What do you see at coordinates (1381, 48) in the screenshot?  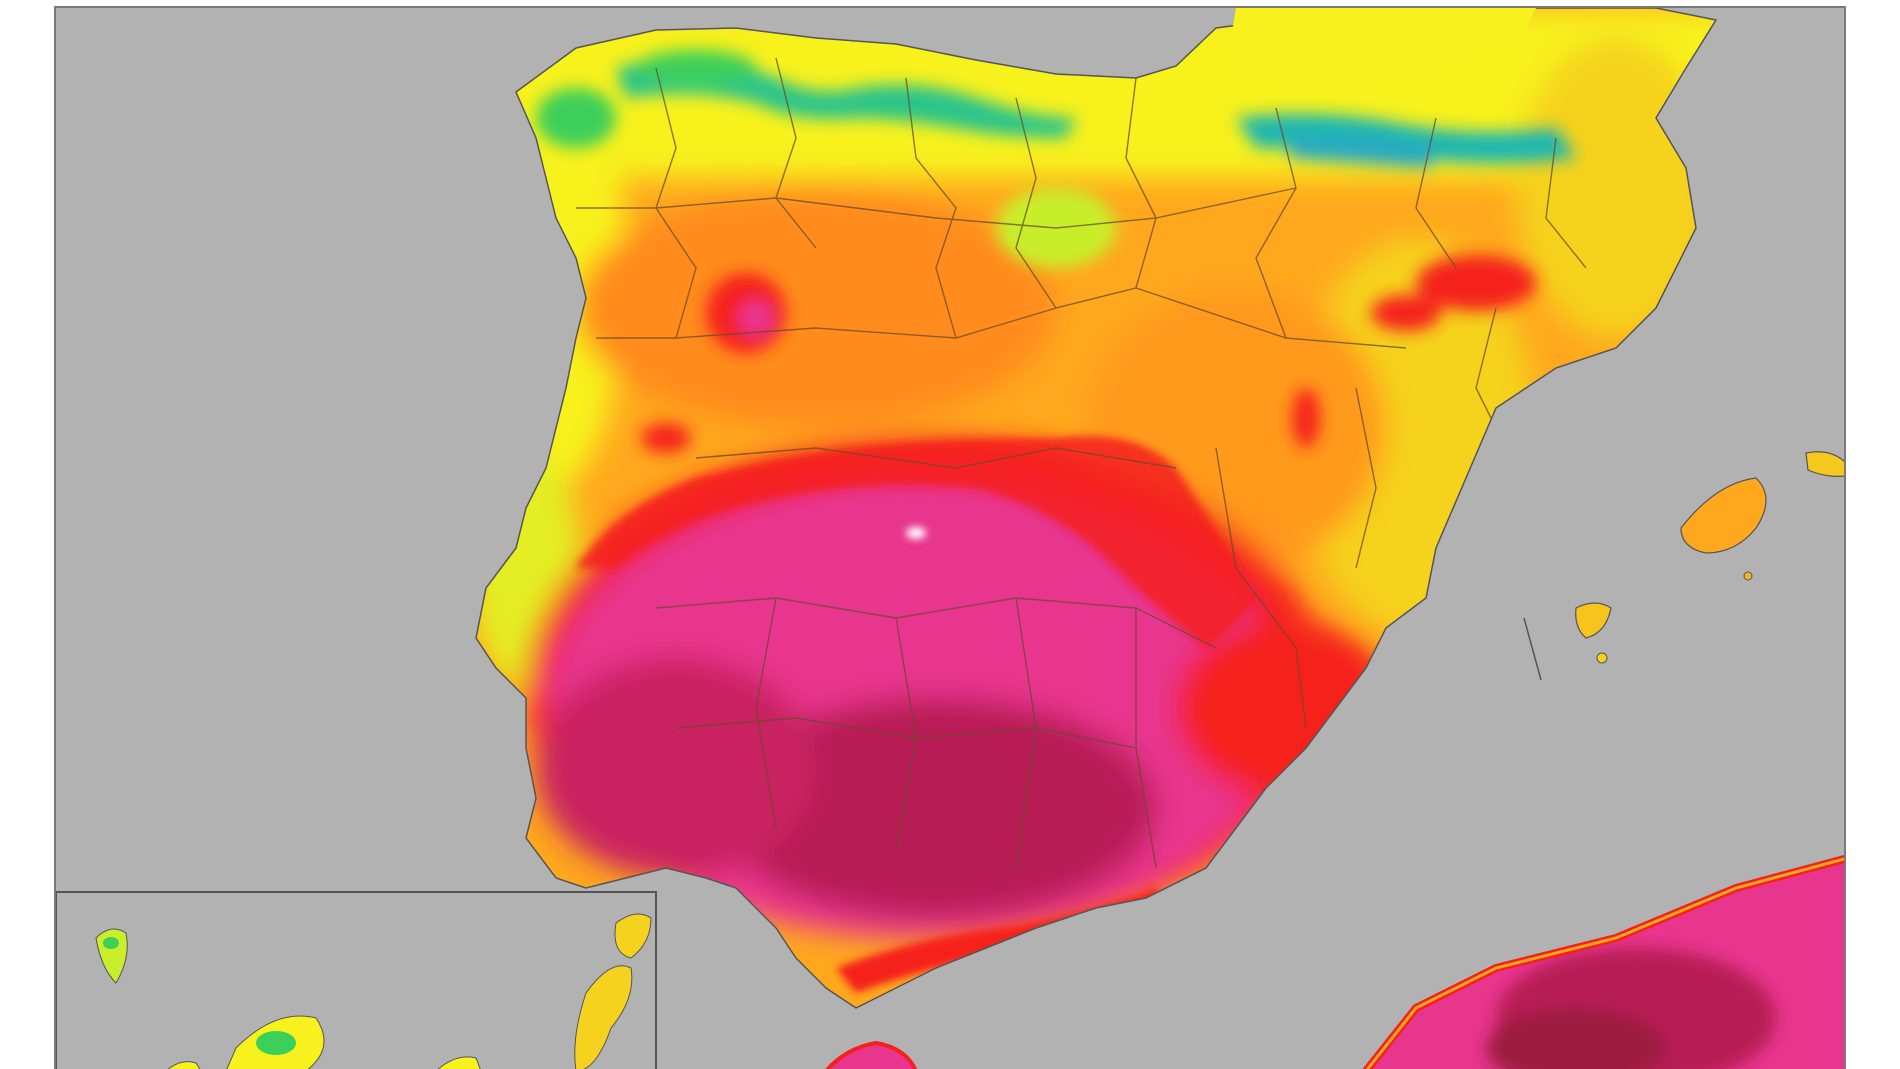 I see `france-region` at bounding box center [1381, 48].